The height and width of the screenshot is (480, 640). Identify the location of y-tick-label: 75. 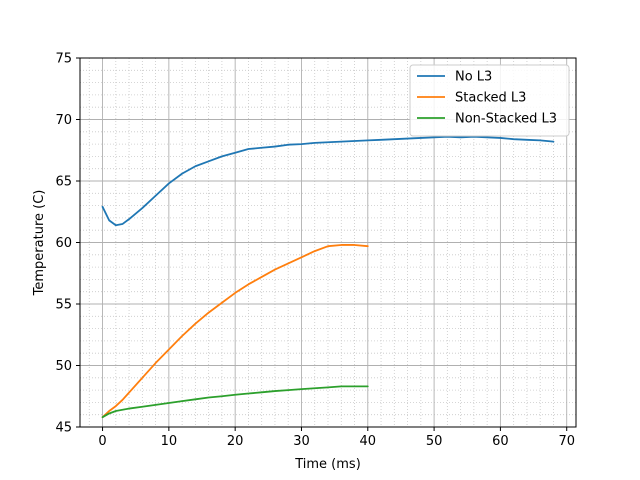
(63, 59).